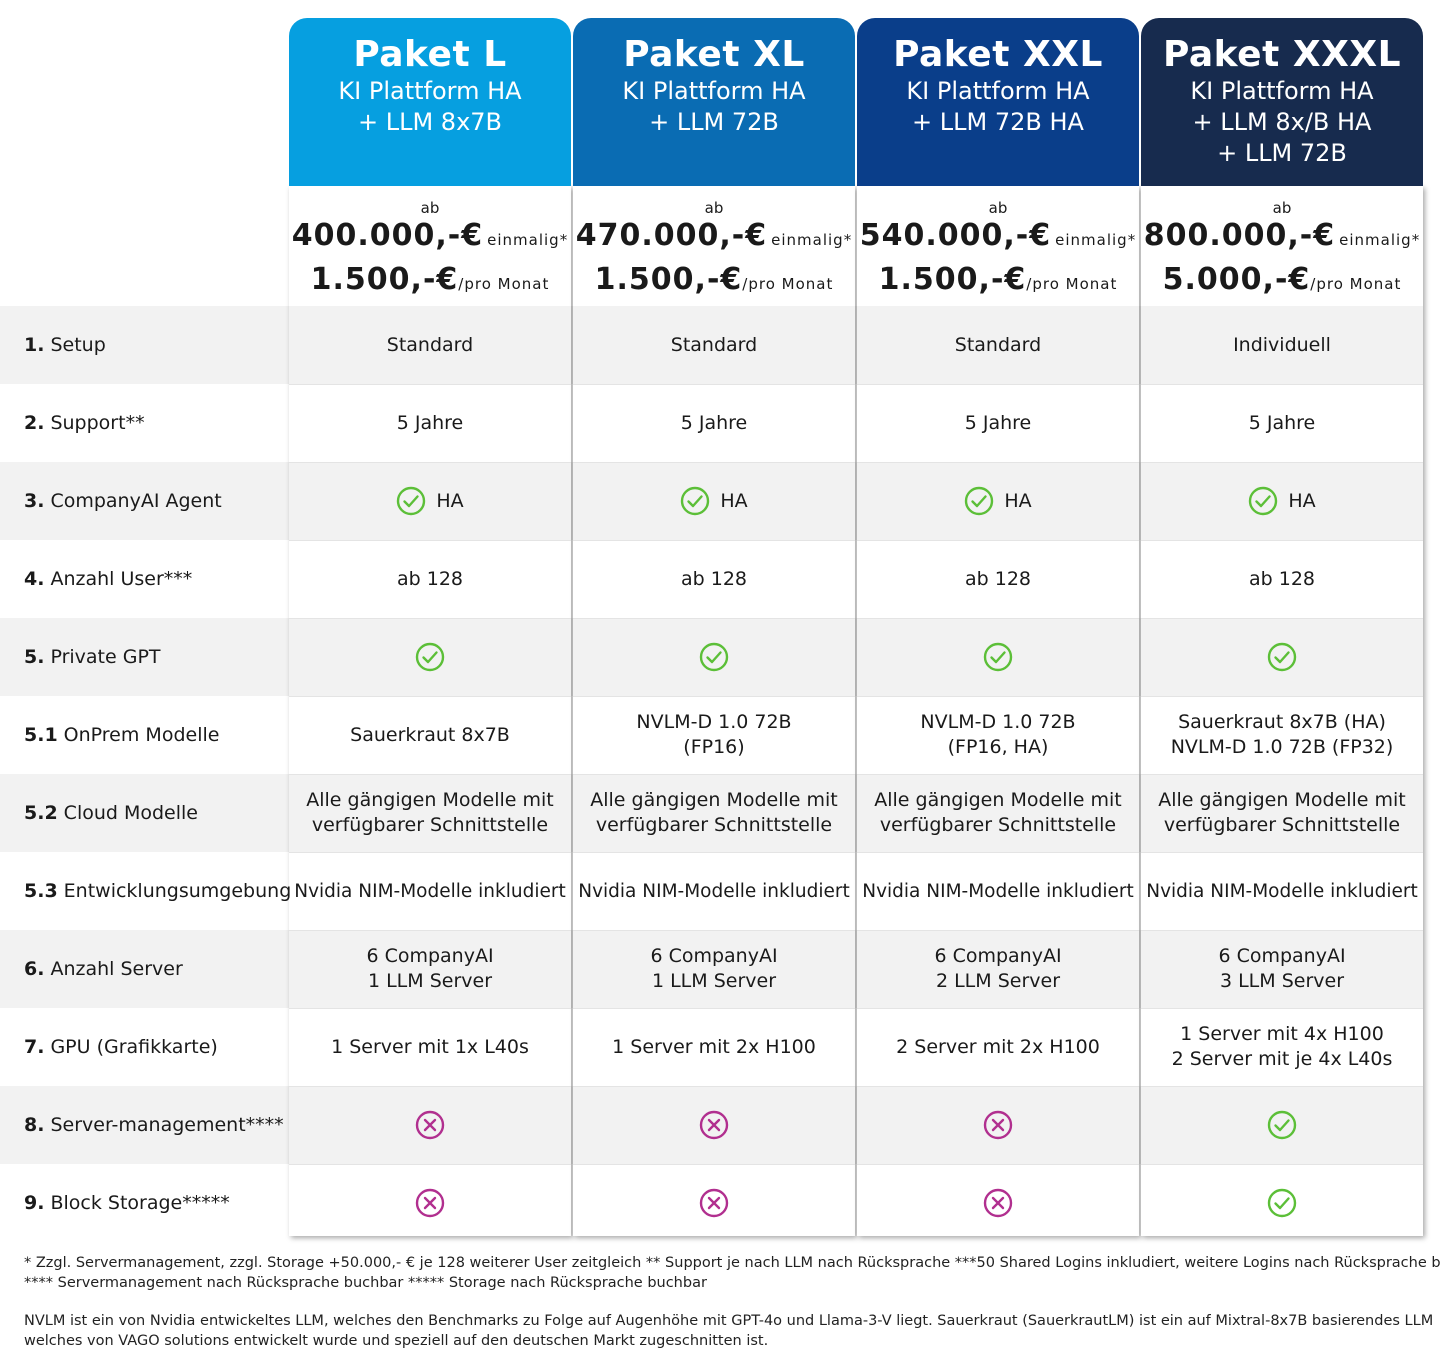 The image size is (1440, 1362). I want to click on row-label: 5.1 OnPrem Modelle, so click(154, 735).